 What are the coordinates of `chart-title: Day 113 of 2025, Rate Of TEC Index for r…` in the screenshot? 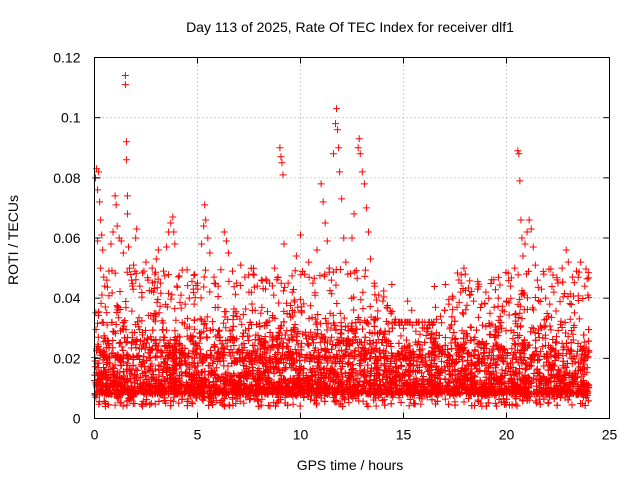 It's located at (350, 27).